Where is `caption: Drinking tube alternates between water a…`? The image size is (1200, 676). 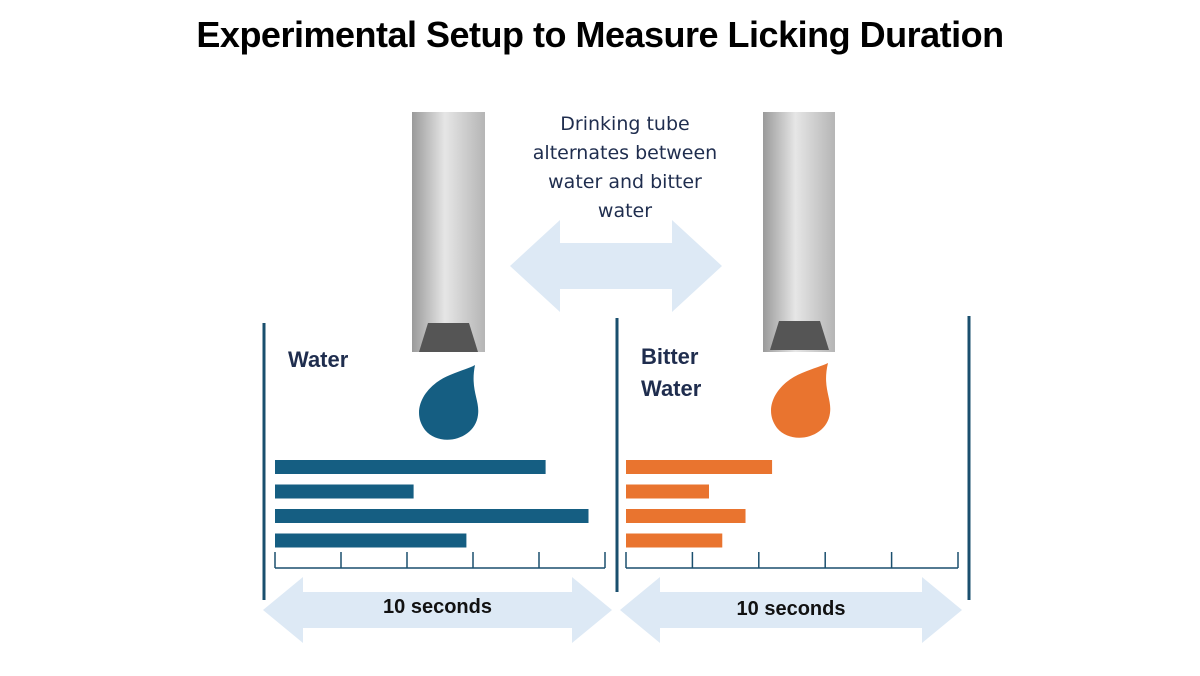 caption: Drinking tube alternates between water a… is located at coordinates (625, 167).